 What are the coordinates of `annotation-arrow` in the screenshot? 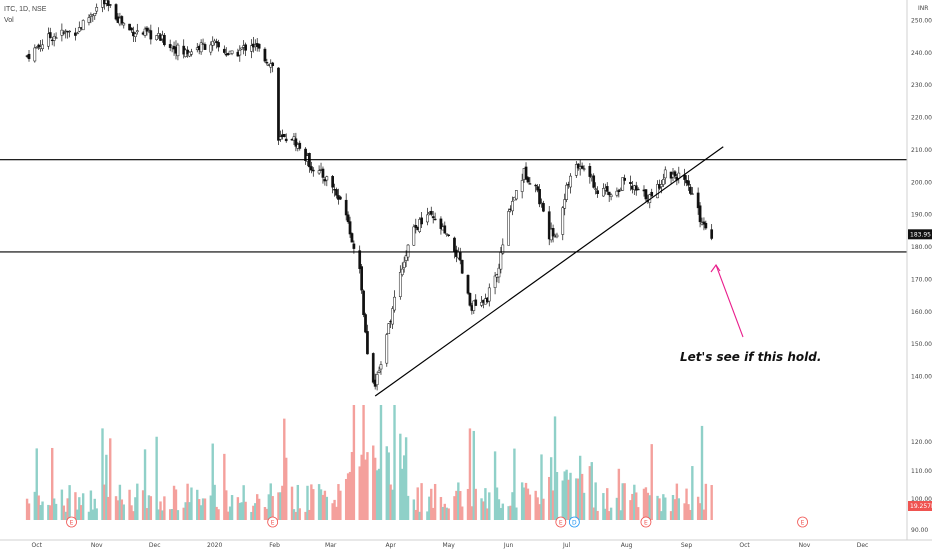 It's located at (729, 301).